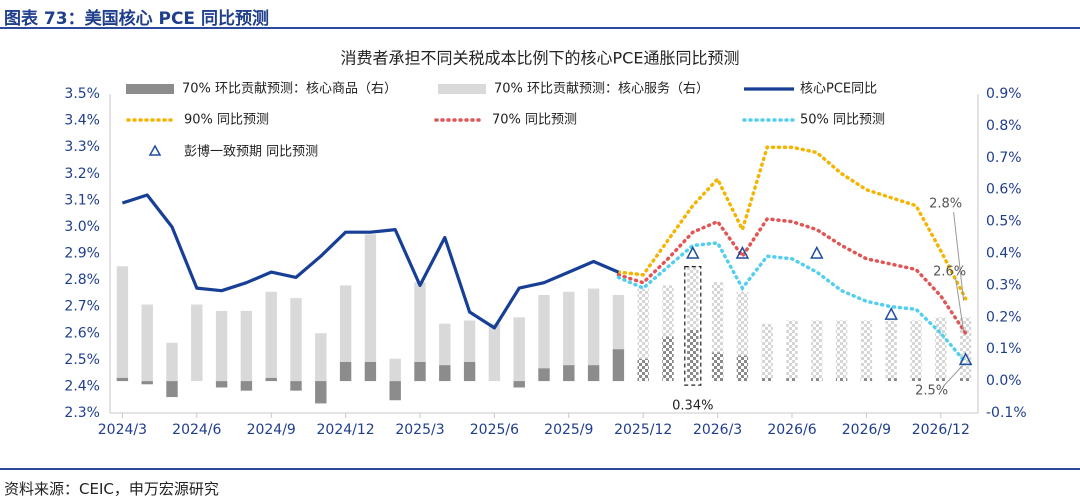 This screenshot has width=1080, height=501. I want to click on annotation-034: 0.34%, so click(692, 406).